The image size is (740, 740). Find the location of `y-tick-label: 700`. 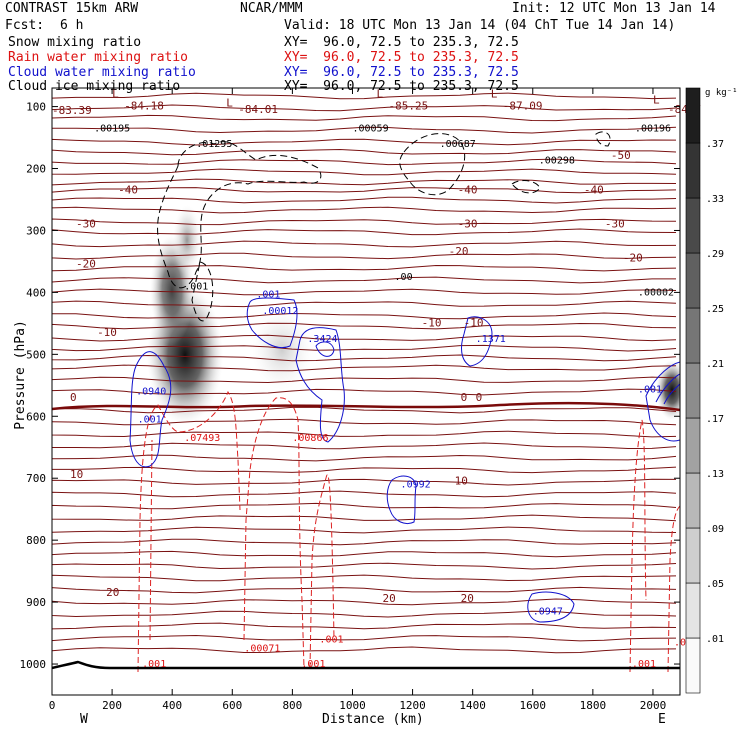

y-tick-label: 700 is located at coordinates (36, 478).